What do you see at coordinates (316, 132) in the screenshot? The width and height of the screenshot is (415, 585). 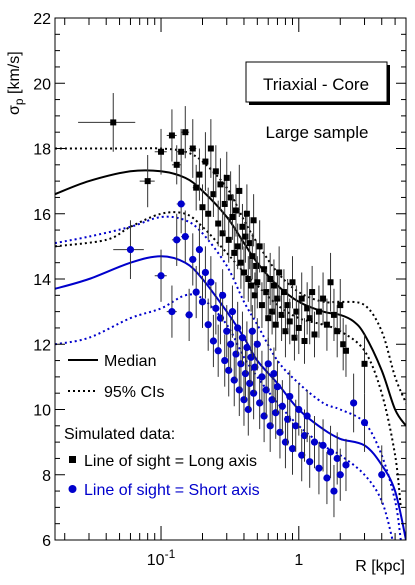 I see `subtitle: Large sample` at bounding box center [316, 132].